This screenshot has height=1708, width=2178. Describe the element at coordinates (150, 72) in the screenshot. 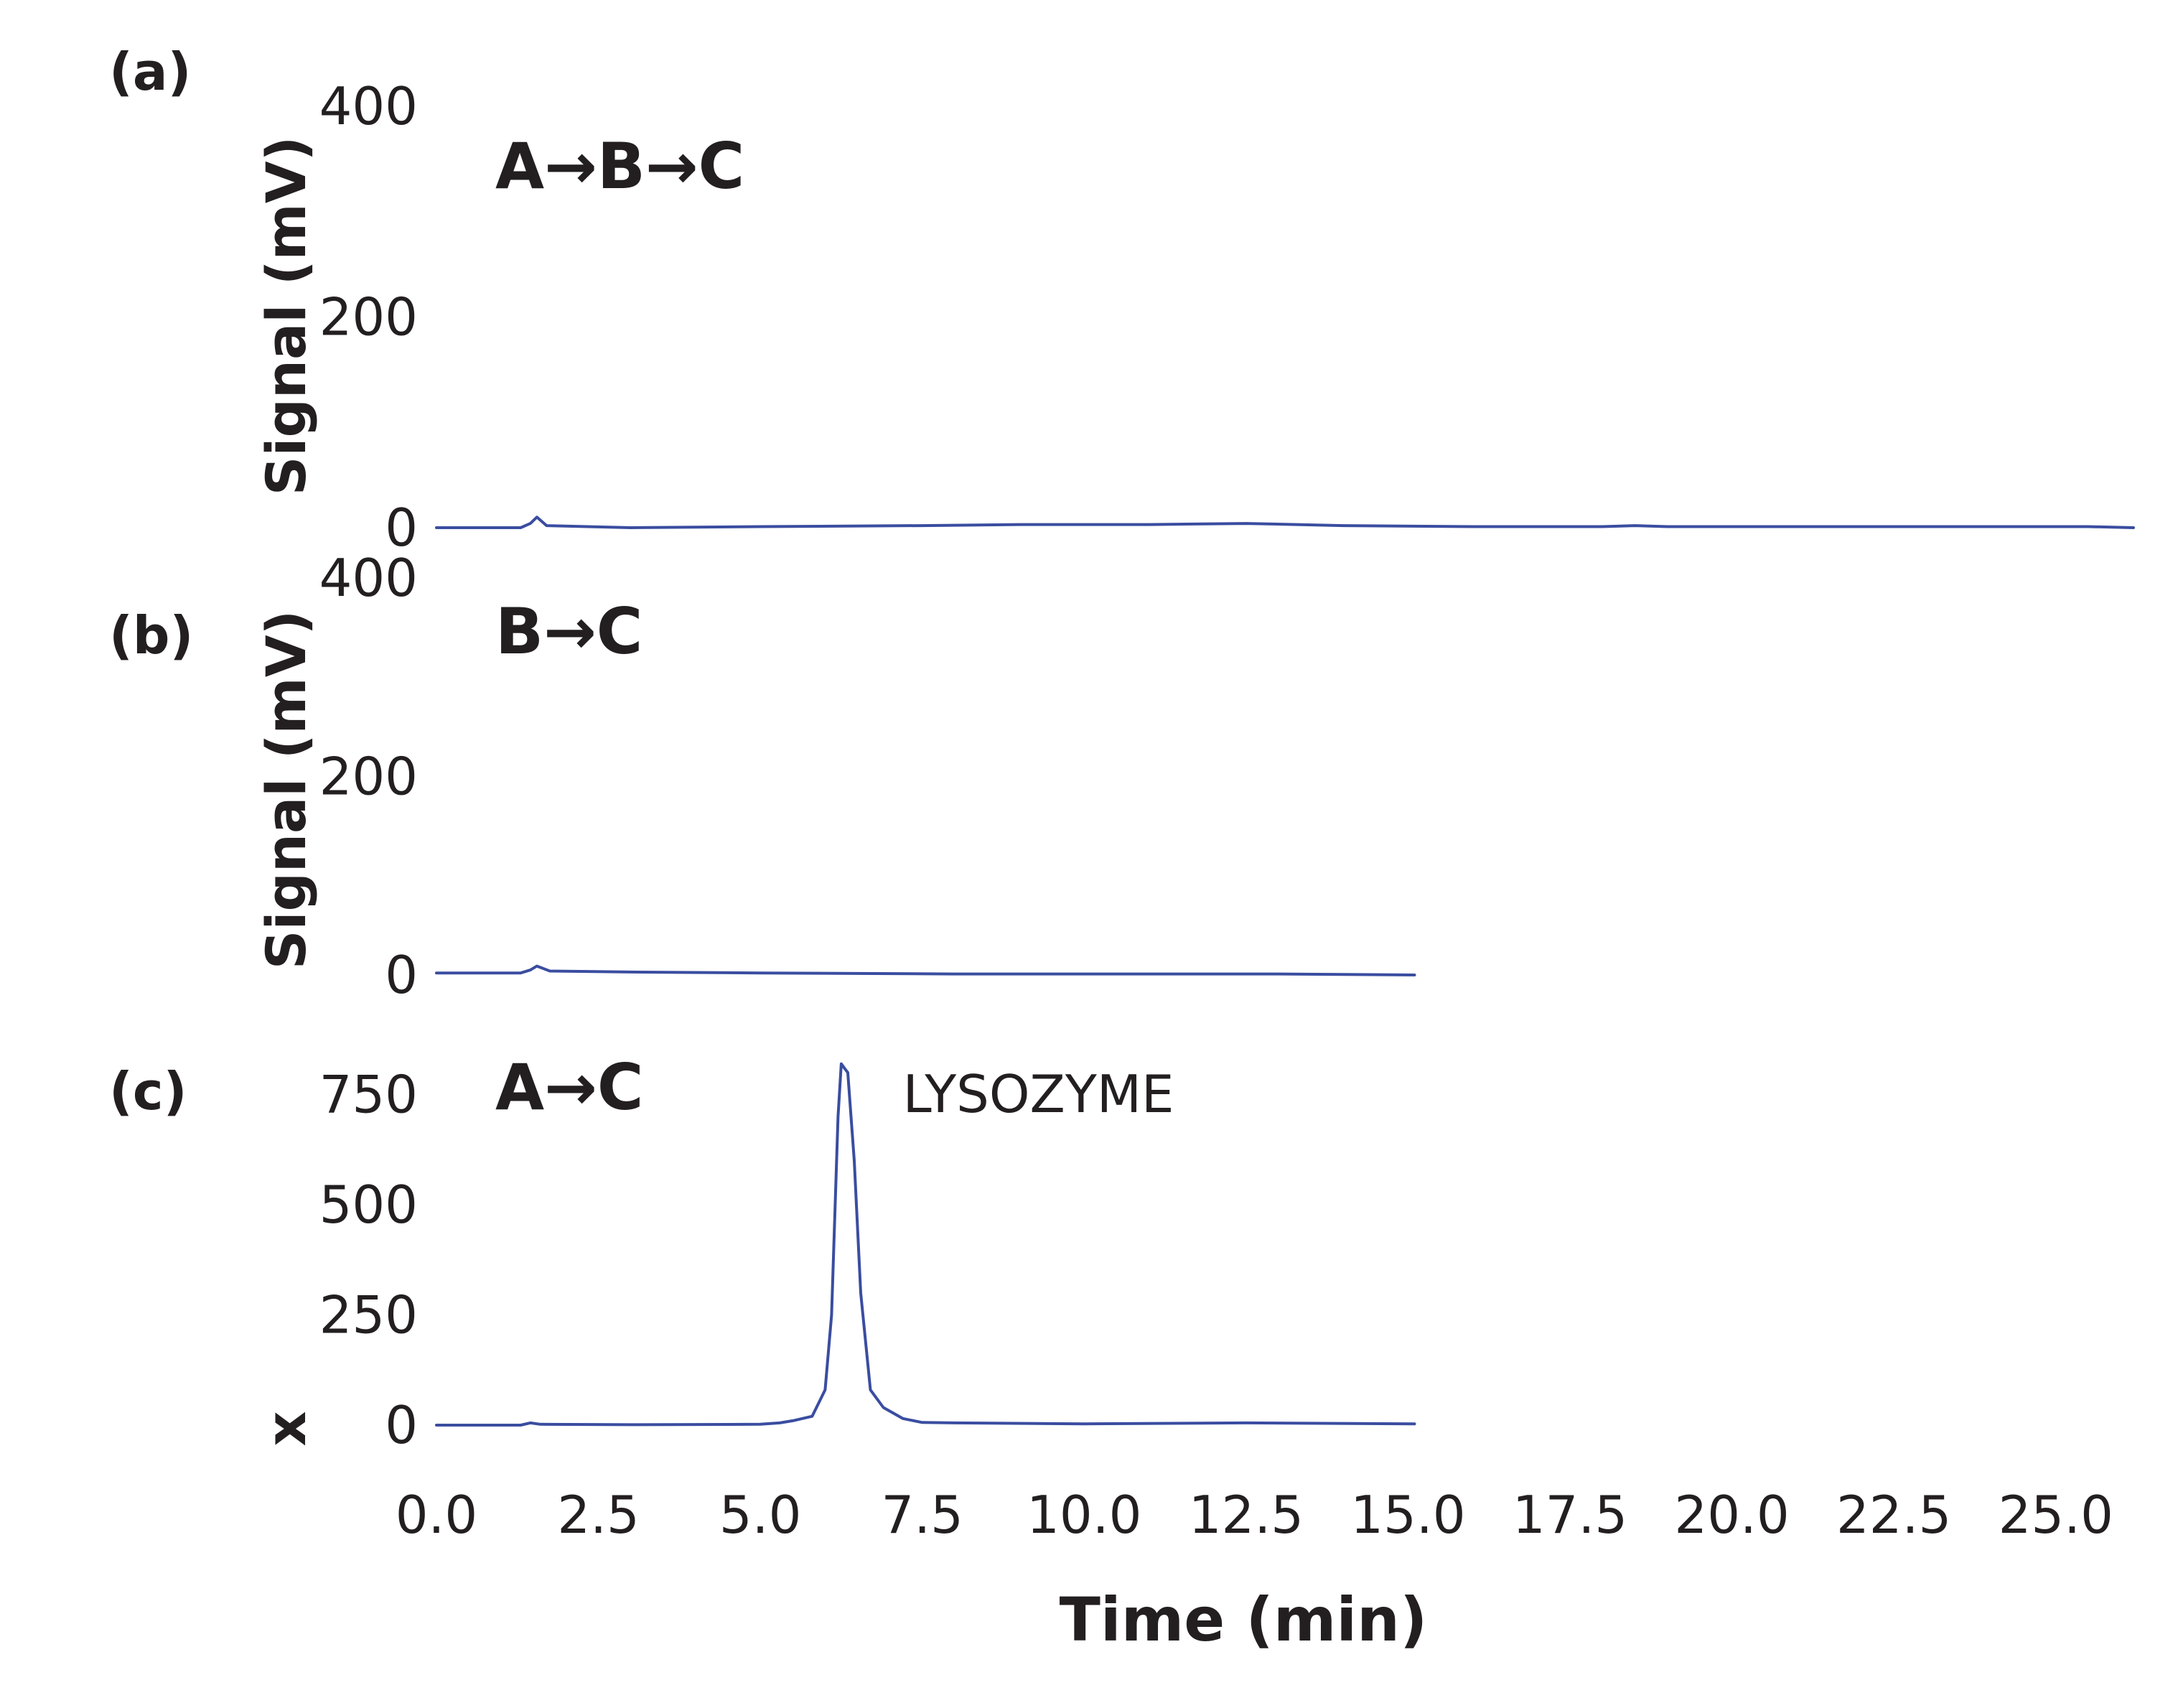

I see `panel-a-label: (a)` at that location.